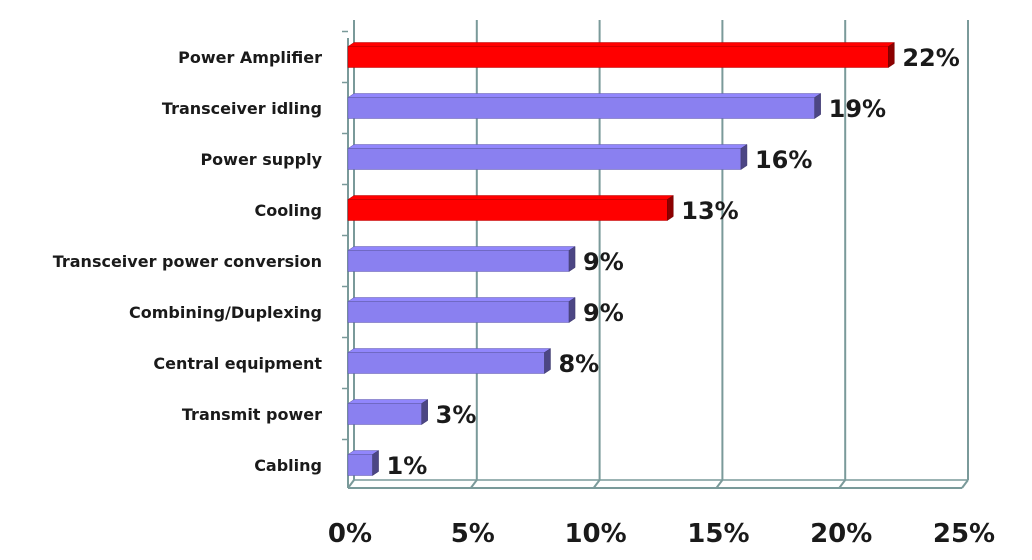  Describe the element at coordinates (288, 210) in the screenshot. I see `category-label: Cooling` at that location.